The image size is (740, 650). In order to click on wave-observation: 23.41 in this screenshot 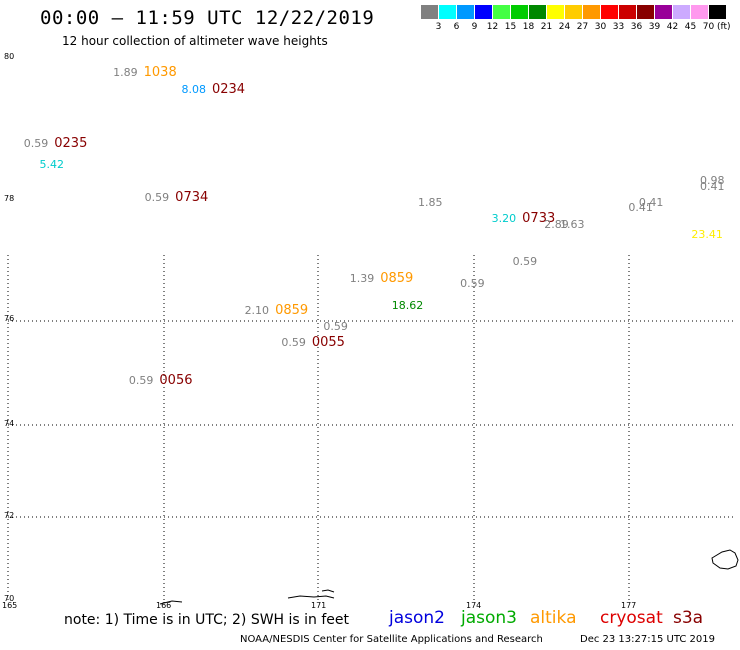, I will do `click(707, 233)`.